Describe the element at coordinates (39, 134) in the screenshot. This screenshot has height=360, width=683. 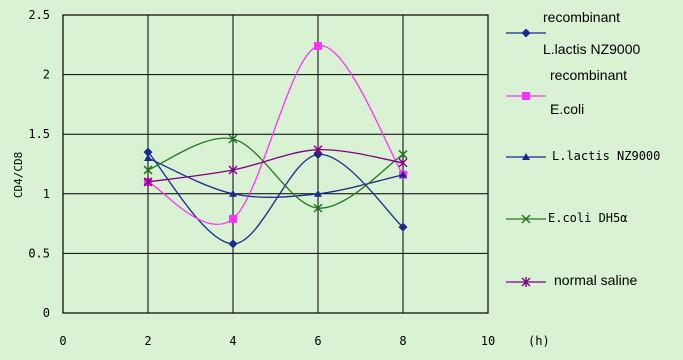
I see `y-tick-label-3: 1.5` at that location.